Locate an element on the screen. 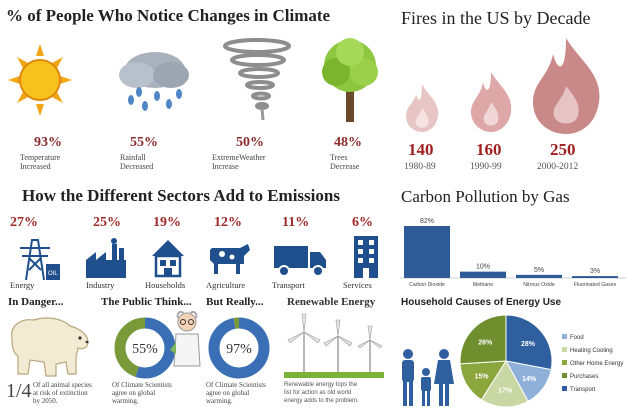 The height and width of the screenshot is (411, 630). household-pie-chart: 28% 14% 17% 15% 26% is located at coordinates (506, 361).